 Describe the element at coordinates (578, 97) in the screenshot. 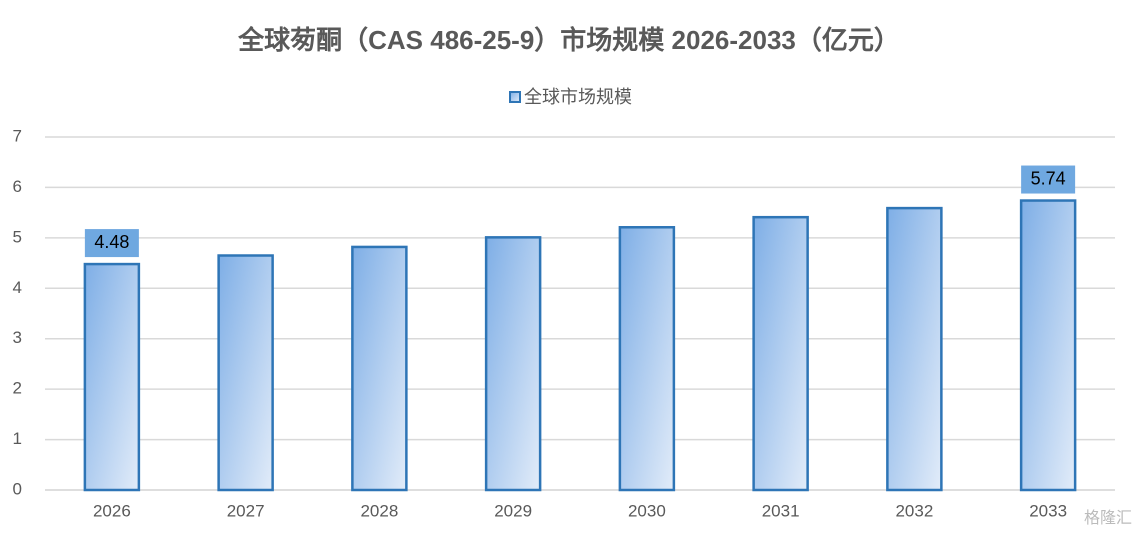

I see `legend-label: 全球市场规模` at that location.